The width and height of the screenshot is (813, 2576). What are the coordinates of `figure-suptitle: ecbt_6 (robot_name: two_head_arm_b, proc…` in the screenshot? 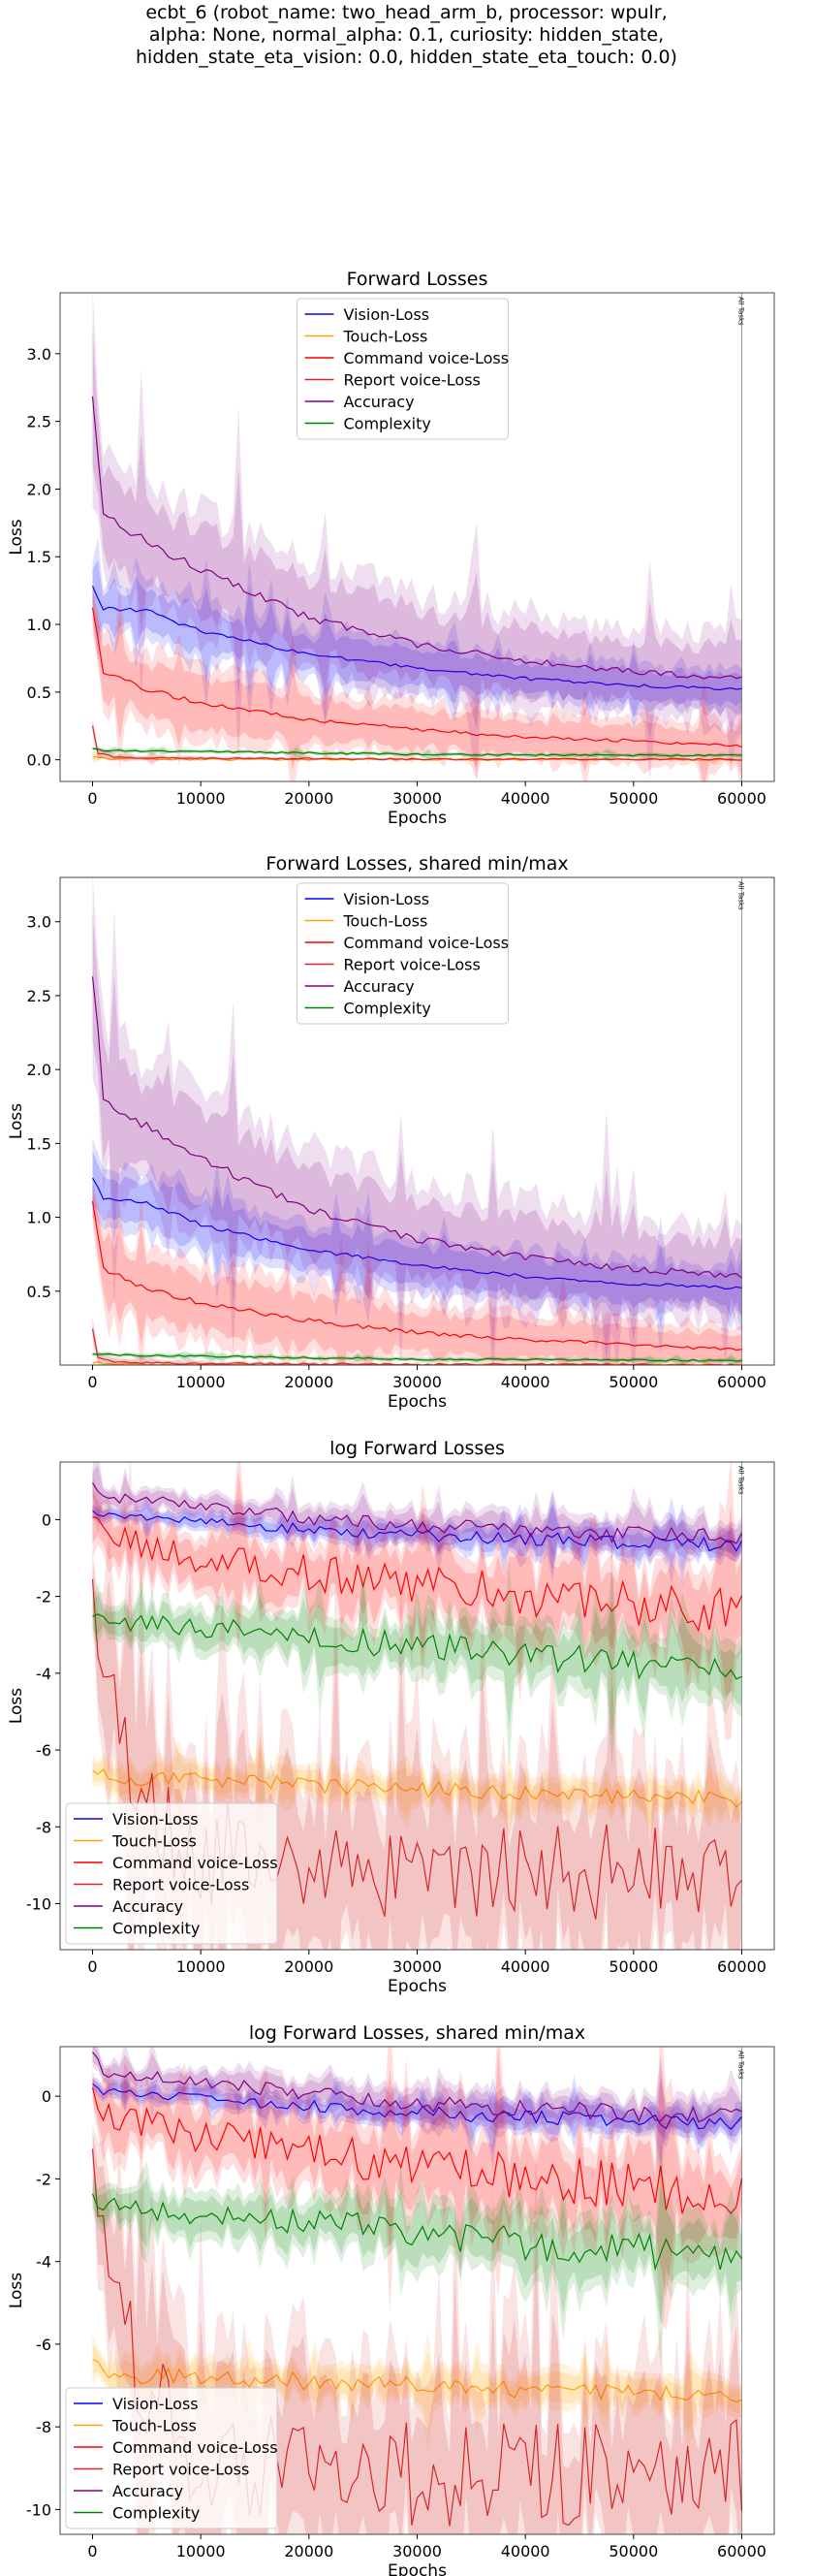 It's located at (406, 35).